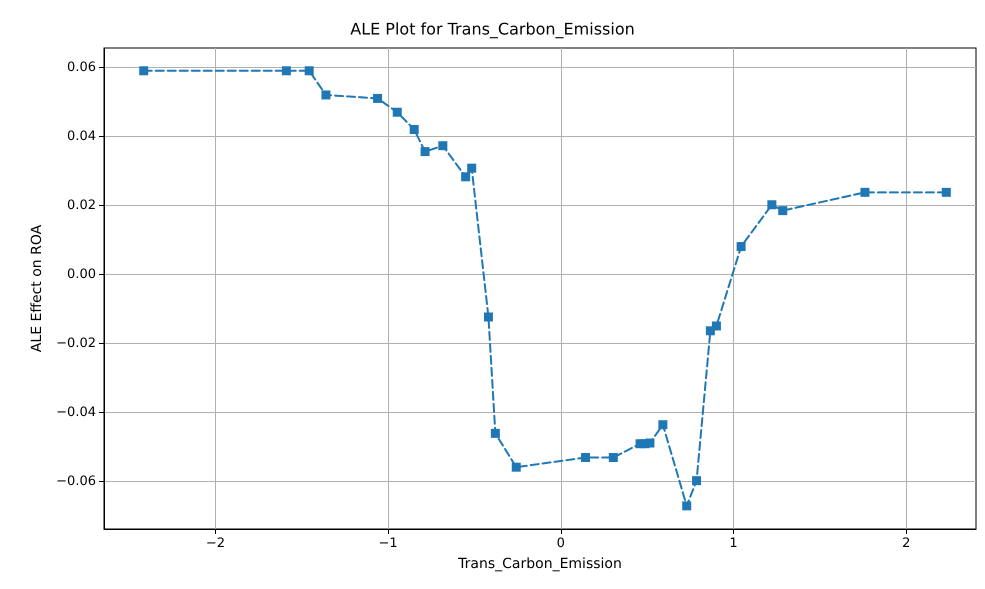 The height and width of the screenshot is (589, 985). Describe the element at coordinates (76, 482) in the screenshot. I see `y-tick-label: −0.06` at that location.